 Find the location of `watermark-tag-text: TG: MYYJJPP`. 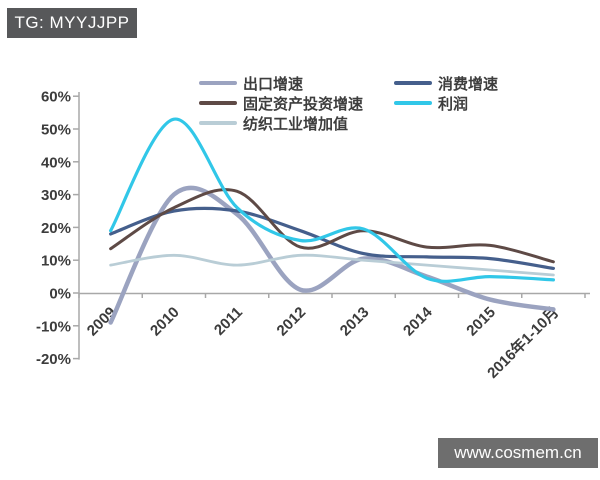

watermark-tag-text: TG: MYYJJPP is located at coordinates (72, 22).